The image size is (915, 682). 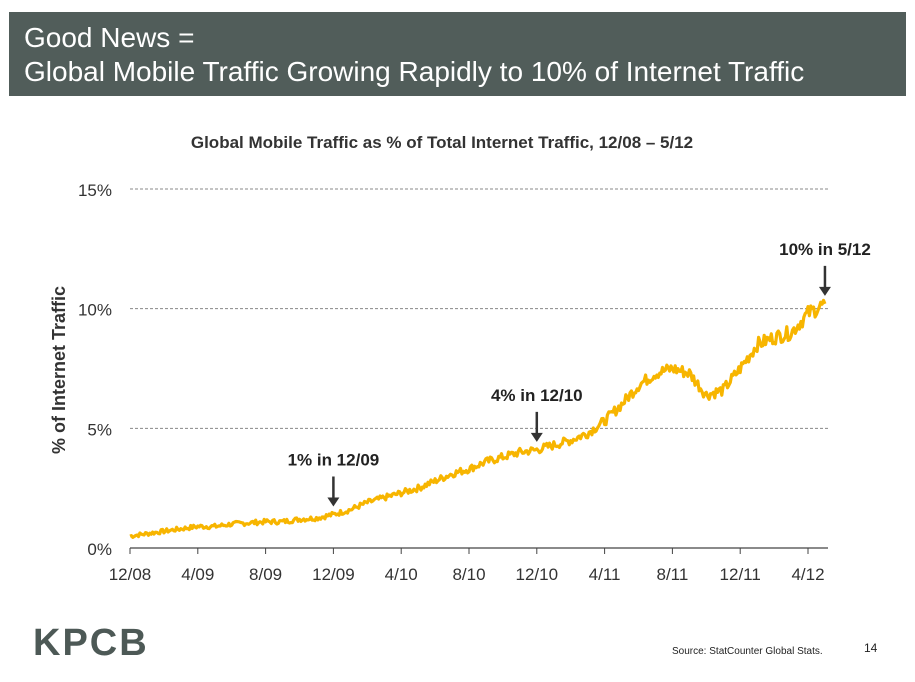 What do you see at coordinates (130, 574) in the screenshot?
I see `x-tick-label: 12/08` at bounding box center [130, 574].